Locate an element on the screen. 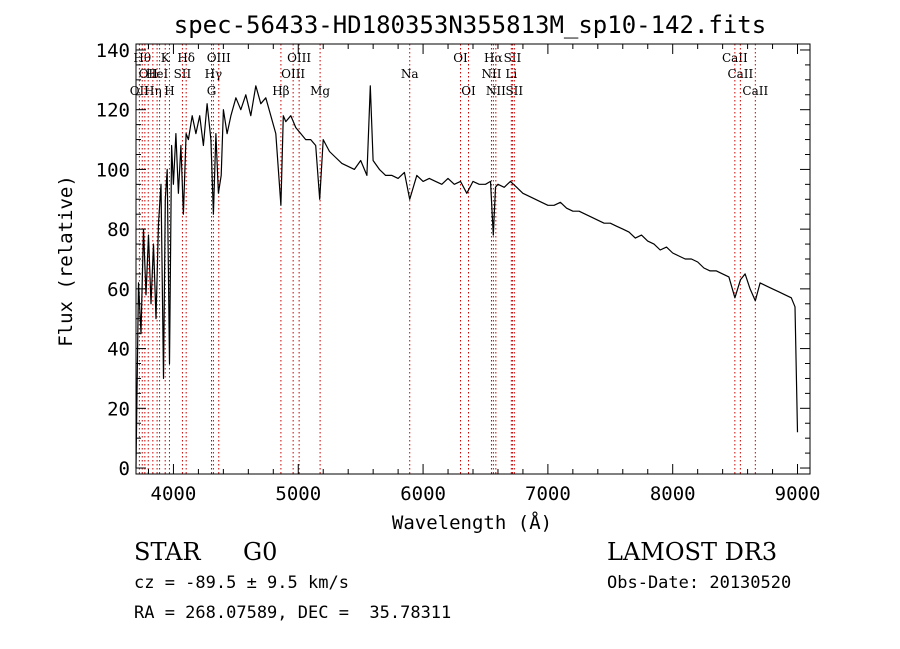 This screenshot has height=649, width=900. y-tick-label: 140 is located at coordinates (113, 51).